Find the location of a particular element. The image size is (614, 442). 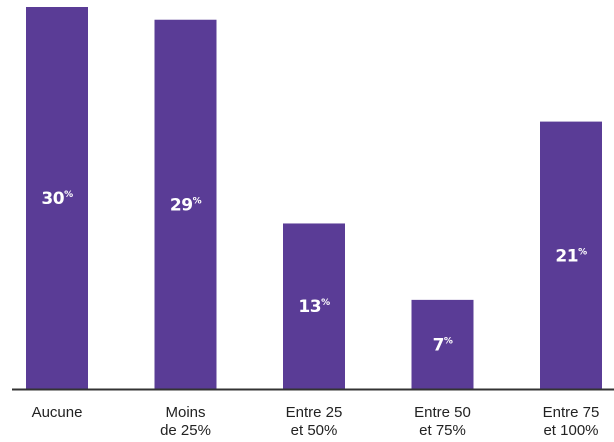

bar-value-number: 29 is located at coordinates (181, 205).